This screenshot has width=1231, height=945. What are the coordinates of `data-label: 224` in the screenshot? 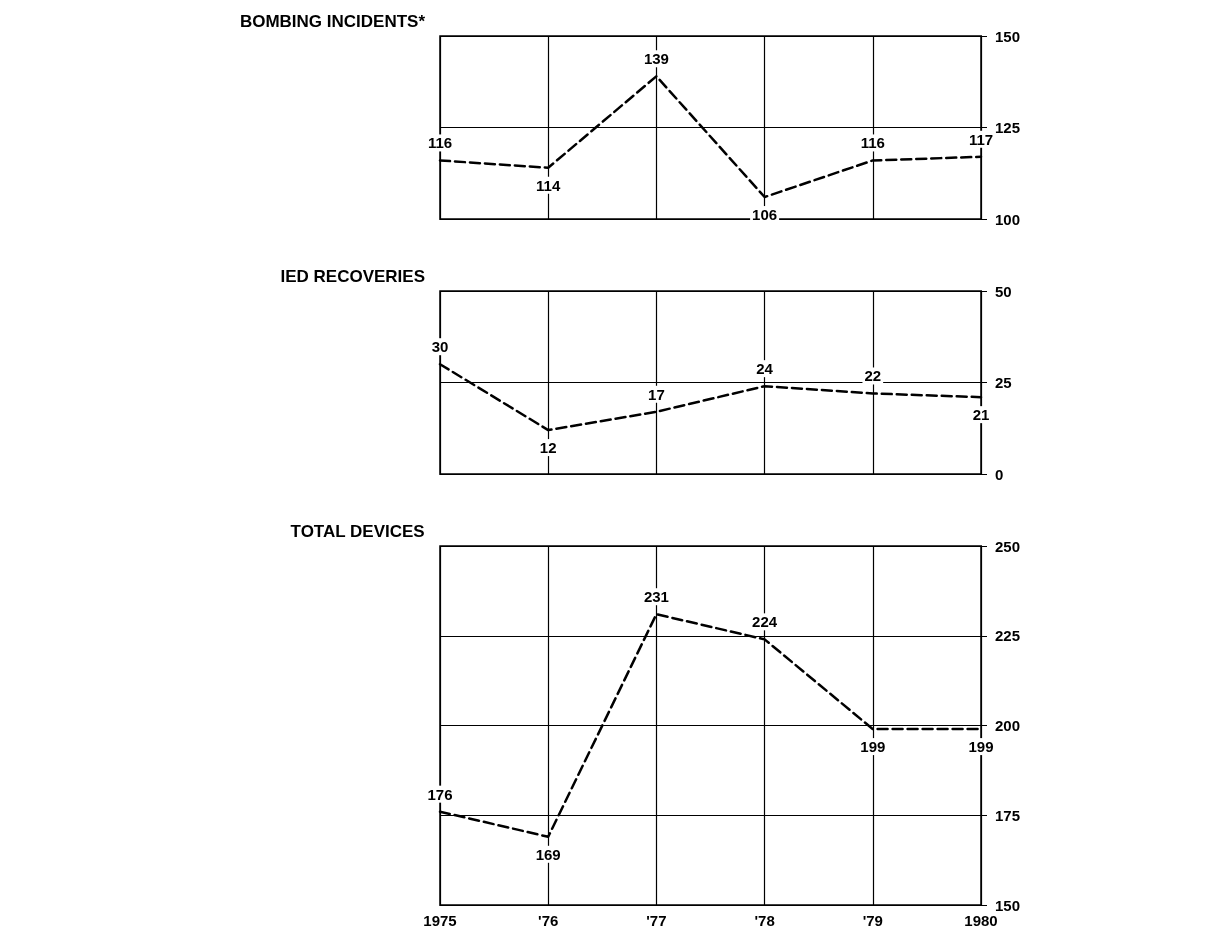 It's located at (765, 622).